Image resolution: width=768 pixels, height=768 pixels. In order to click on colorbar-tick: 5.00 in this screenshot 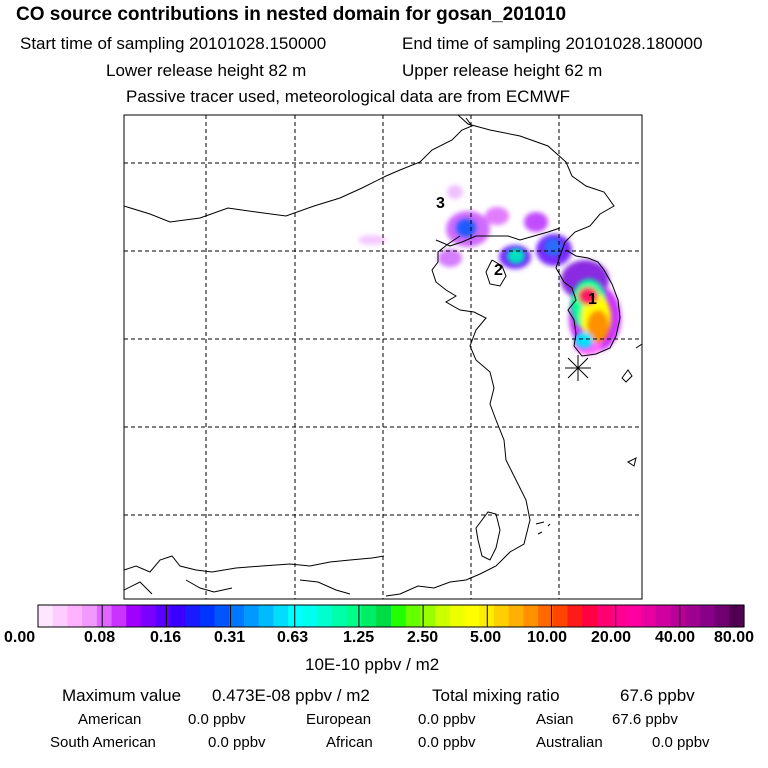, I will do `click(486, 637)`.